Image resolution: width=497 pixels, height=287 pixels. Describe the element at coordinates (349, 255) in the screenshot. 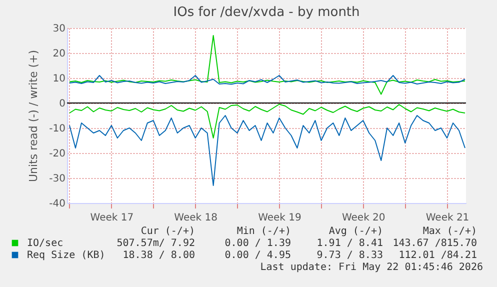

I see `text: 9.73 / 8.33` at that location.